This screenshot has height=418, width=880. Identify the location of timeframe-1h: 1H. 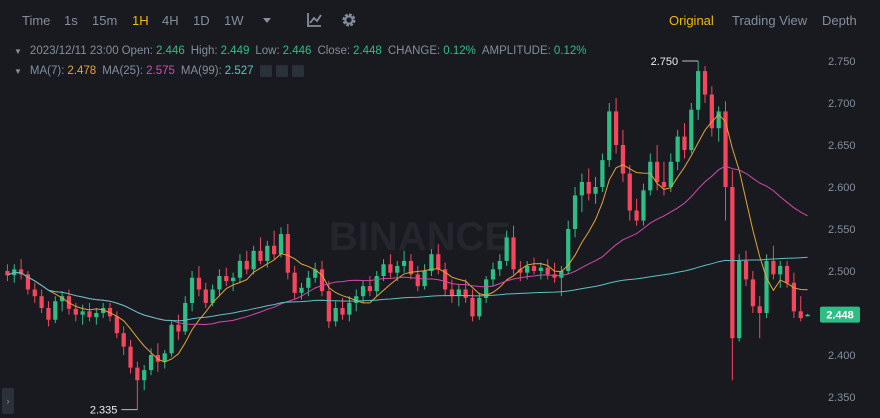
(140, 20).